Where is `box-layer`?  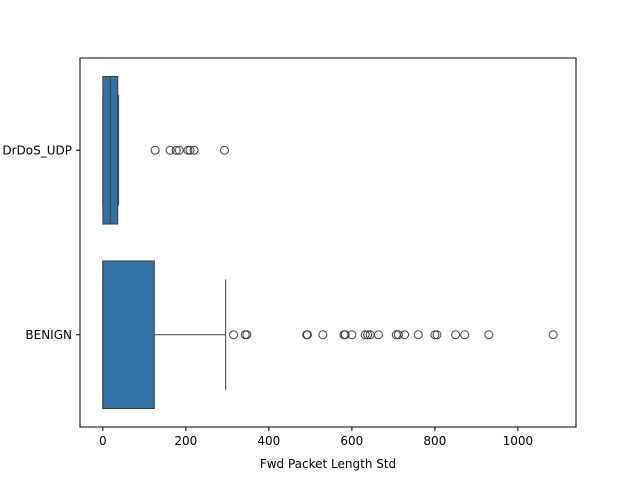
box-layer is located at coordinates (164, 242).